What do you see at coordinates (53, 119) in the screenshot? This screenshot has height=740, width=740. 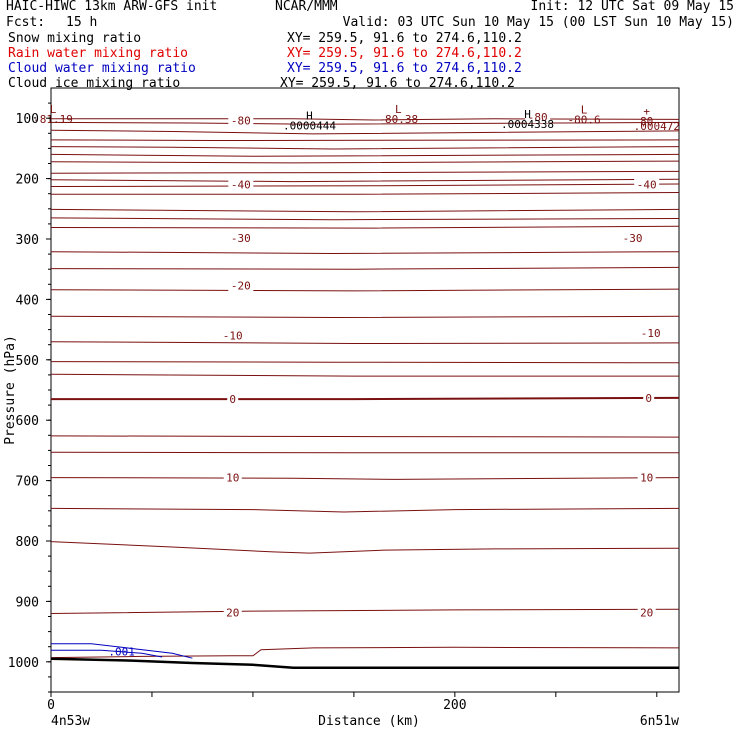 I see `extremum-value: -81.19` at bounding box center [53, 119].